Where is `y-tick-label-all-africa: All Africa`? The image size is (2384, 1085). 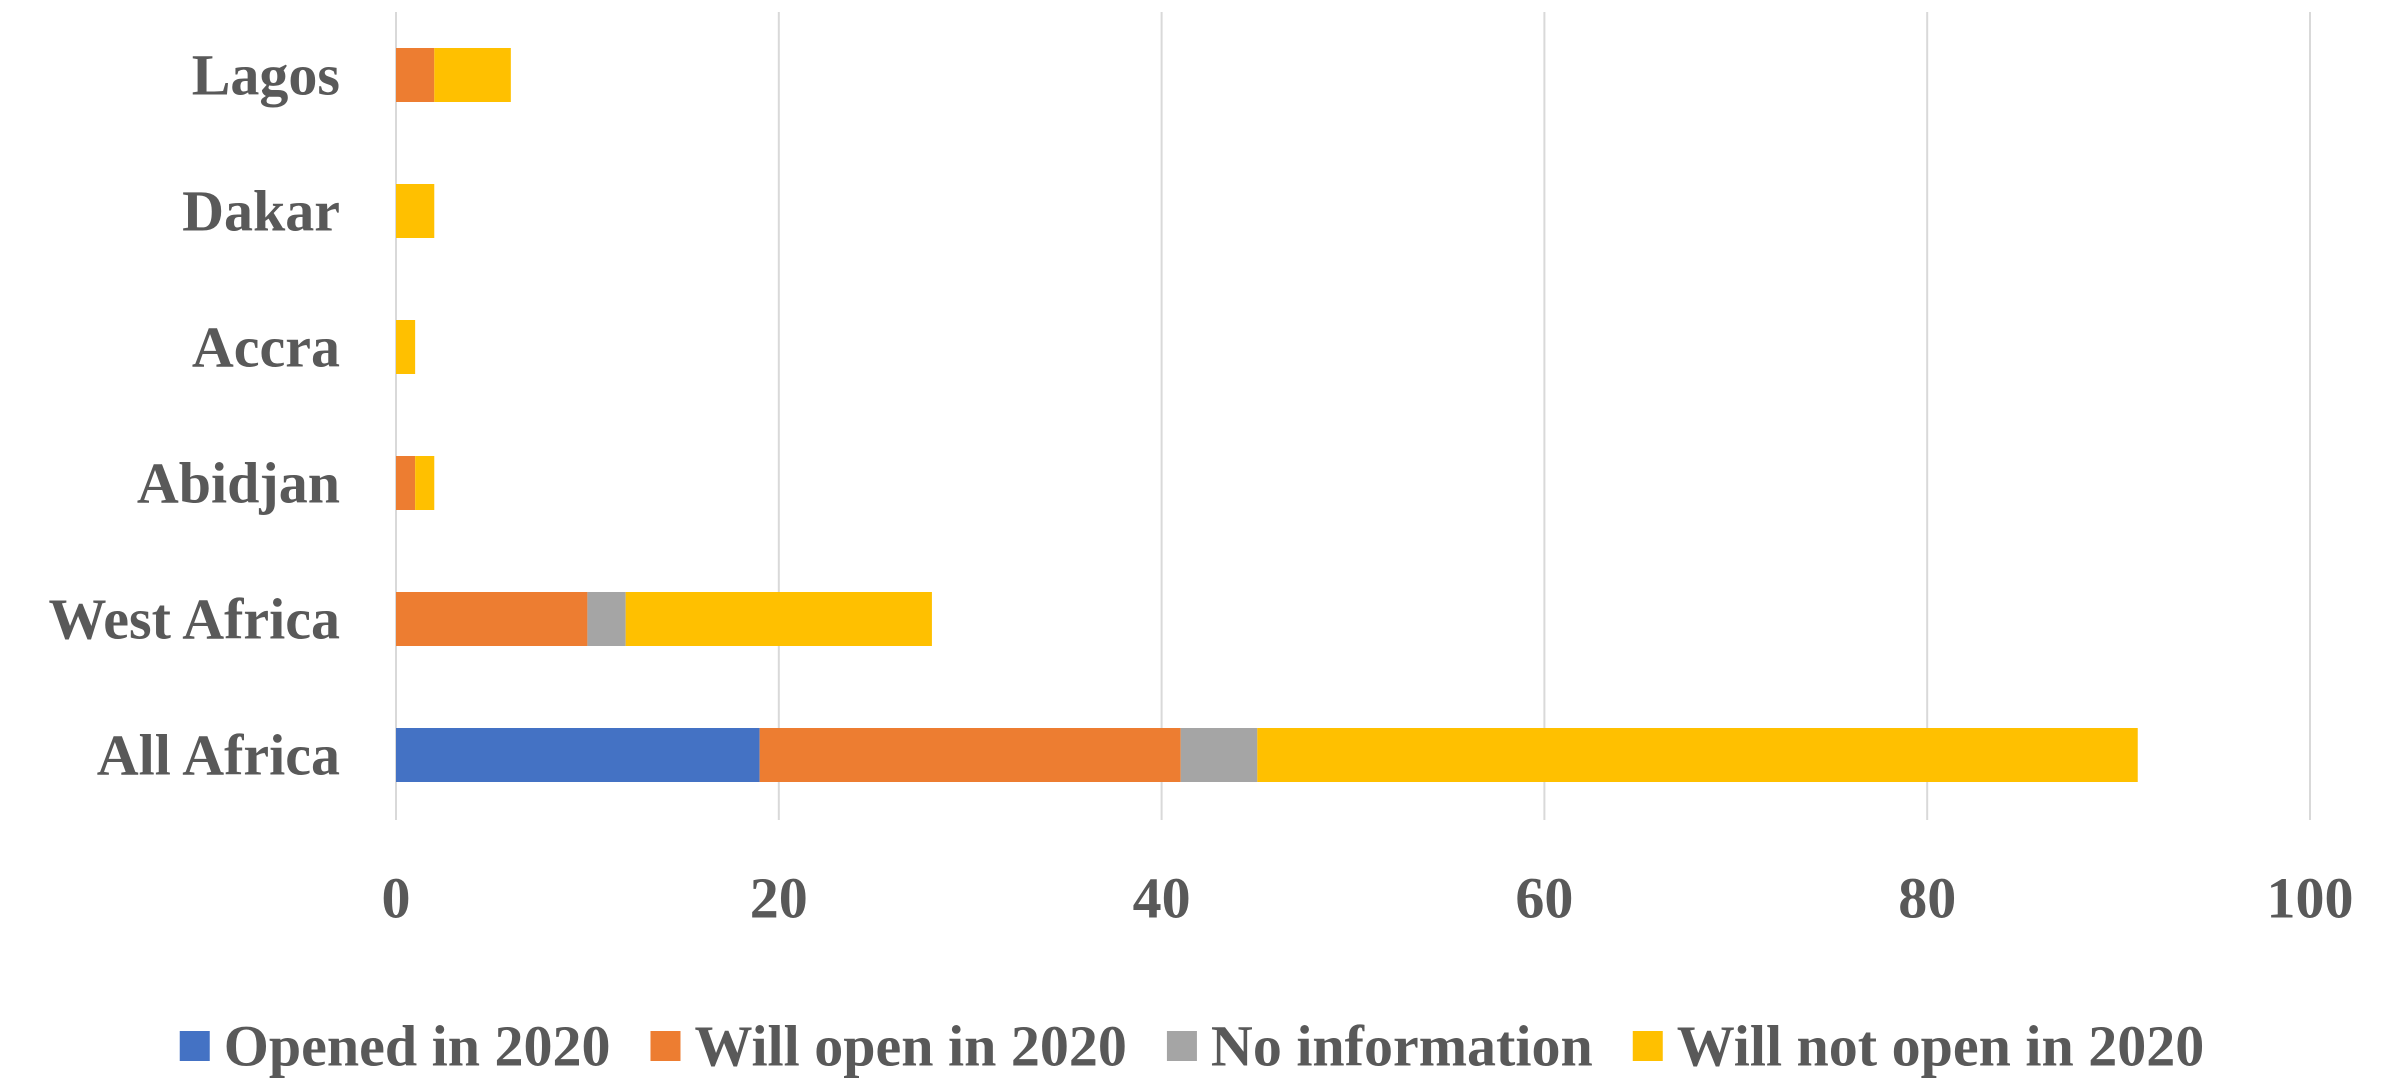 y-tick-label-all-africa: All Africa is located at coordinates (218, 755).